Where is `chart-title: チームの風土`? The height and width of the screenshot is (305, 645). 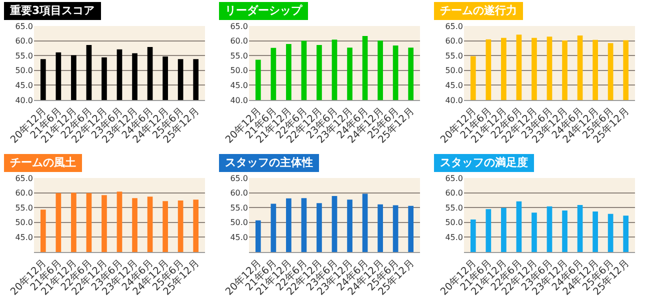 chart-title: チームの風土 is located at coordinates (43, 163).